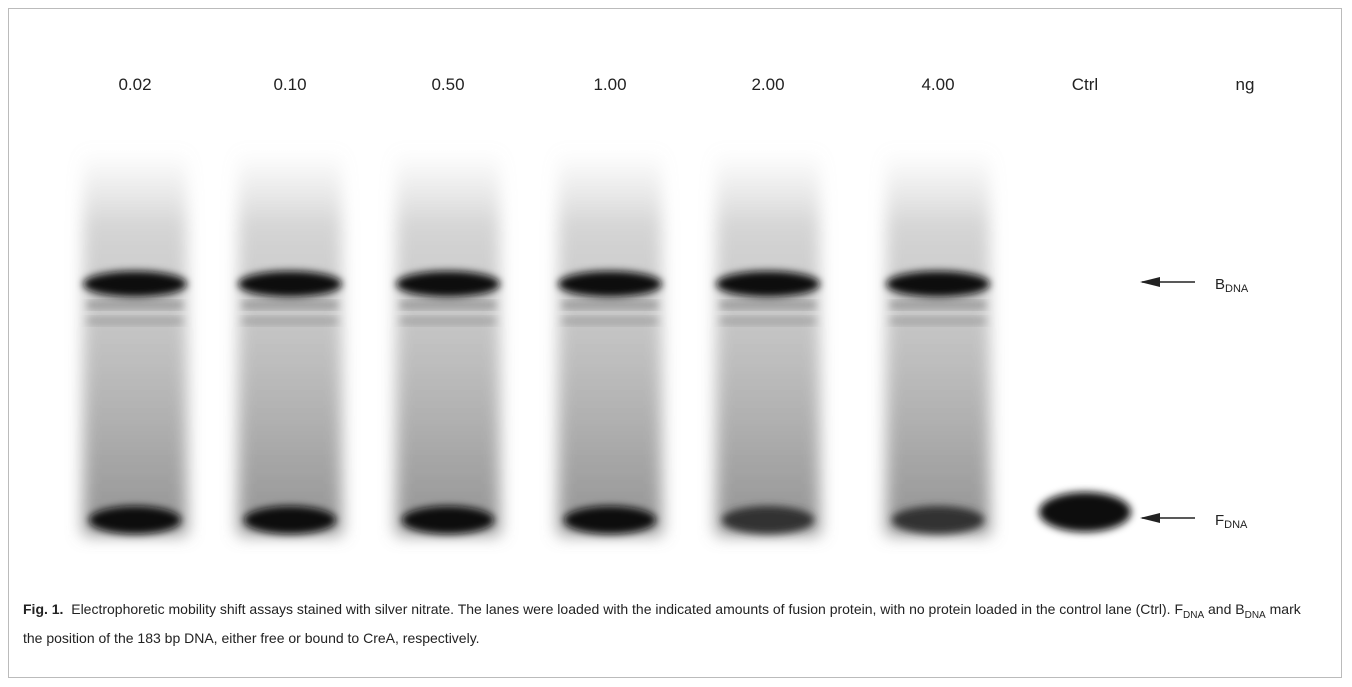 This screenshot has width=1352, height=687. What do you see at coordinates (609, 84) in the screenshot?
I see `lane-label: 1.00` at bounding box center [609, 84].